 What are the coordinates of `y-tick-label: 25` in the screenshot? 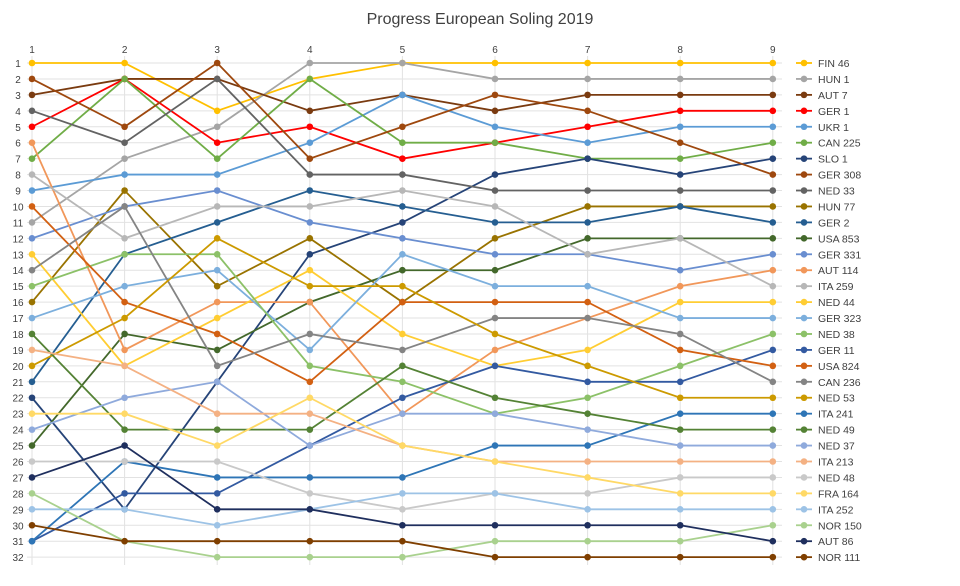 It's located at (18, 447).